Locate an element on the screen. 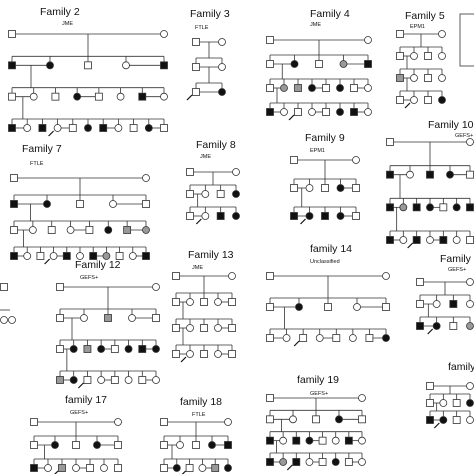 This screenshot has height=474, width=474. family-pedigree: Family 10 GEFS+ is located at coordinates (430, 184).